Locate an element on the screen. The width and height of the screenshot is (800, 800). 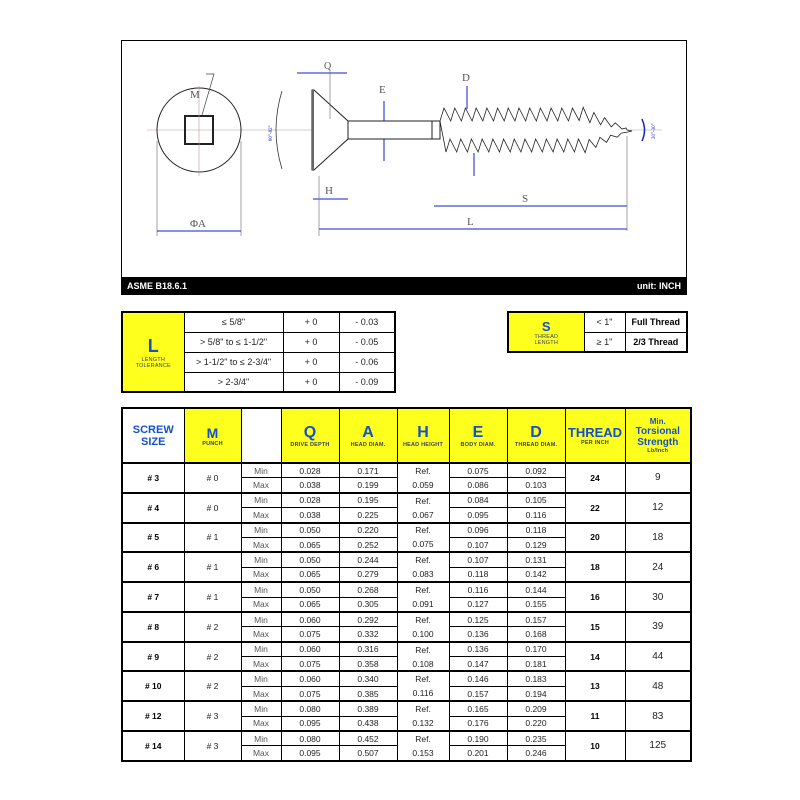
a-min-cell: 0.195 is located at coordinates (368, 500).